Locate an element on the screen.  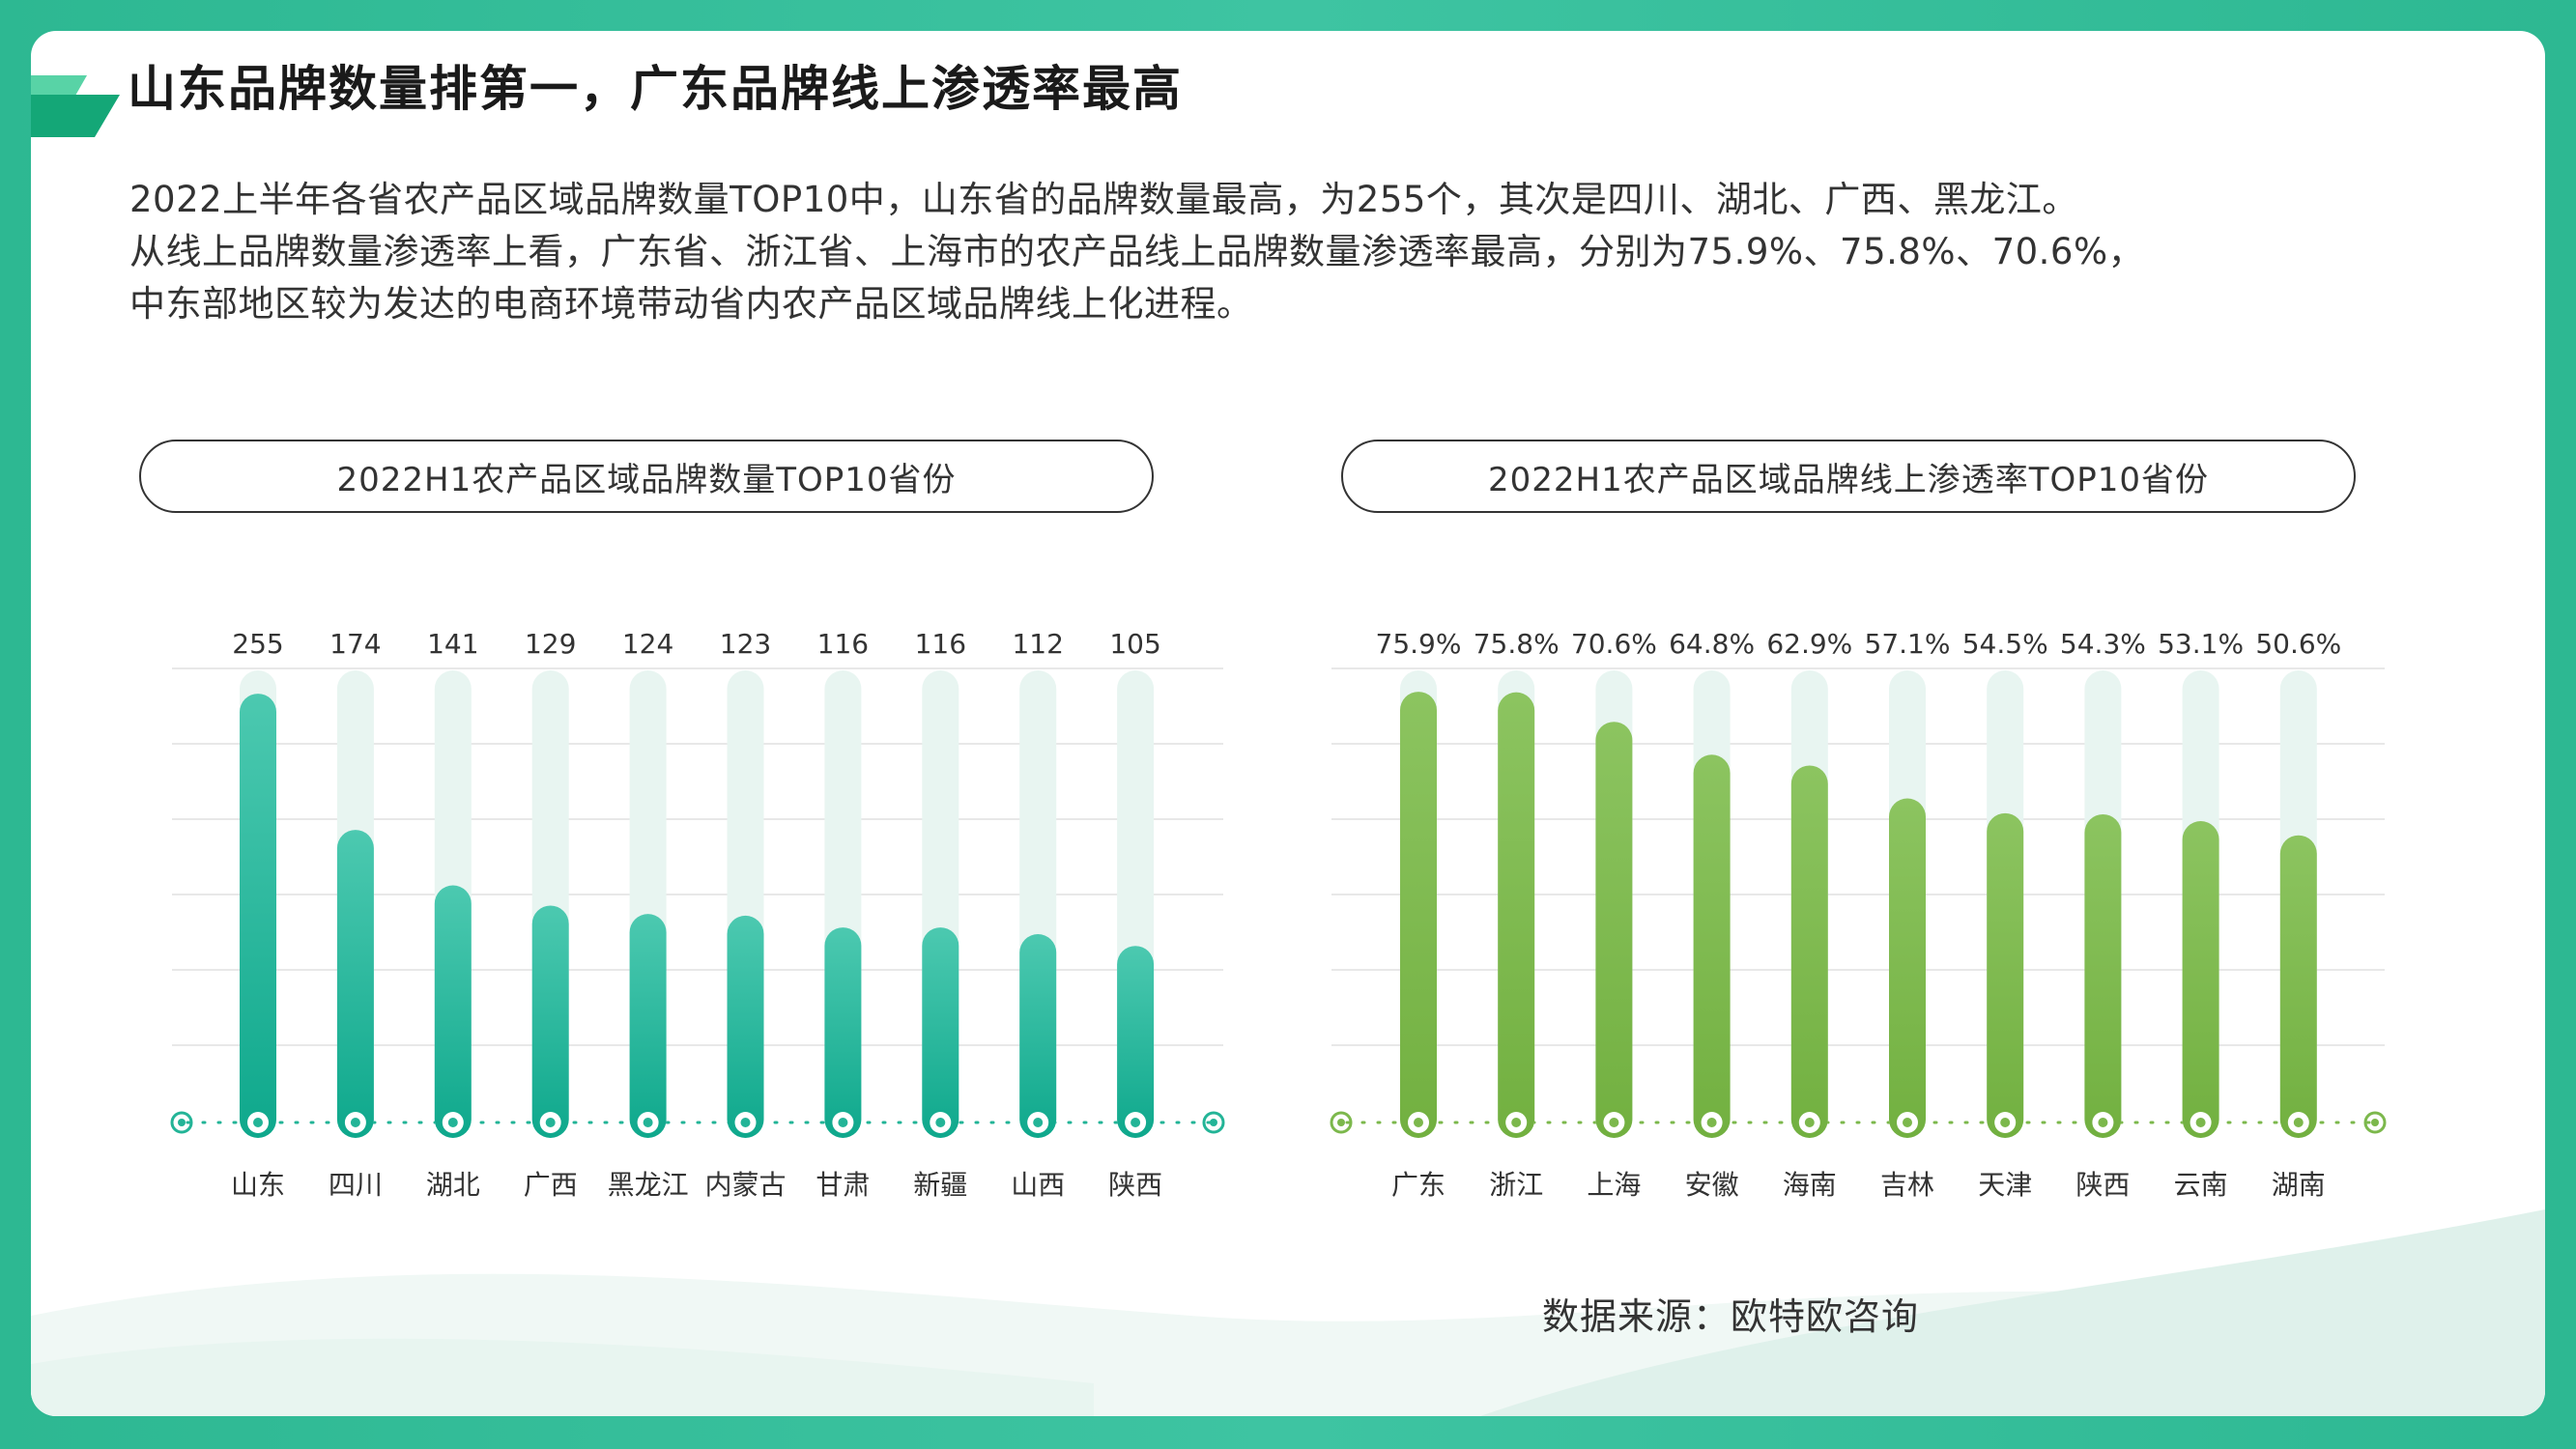
bar-内蒙古 is located at coordinates (746, 1026).